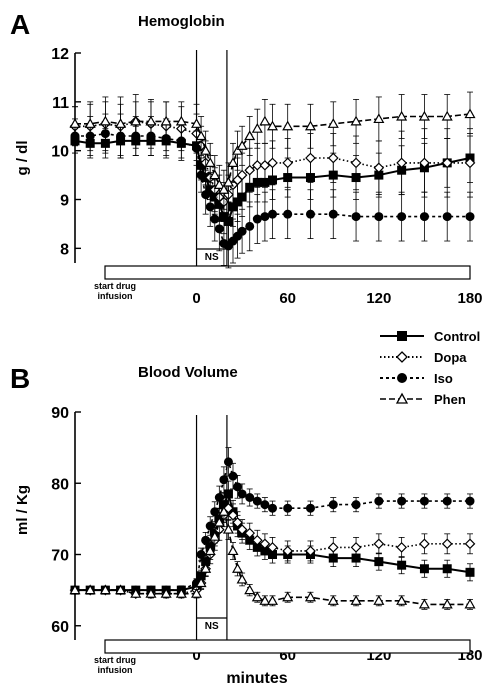 The width and height of the screenshot is (490, 688). Describe the element at coordinates (416, 378) in the screenshot. I see `legend-entry-iso: Iso` at that location.